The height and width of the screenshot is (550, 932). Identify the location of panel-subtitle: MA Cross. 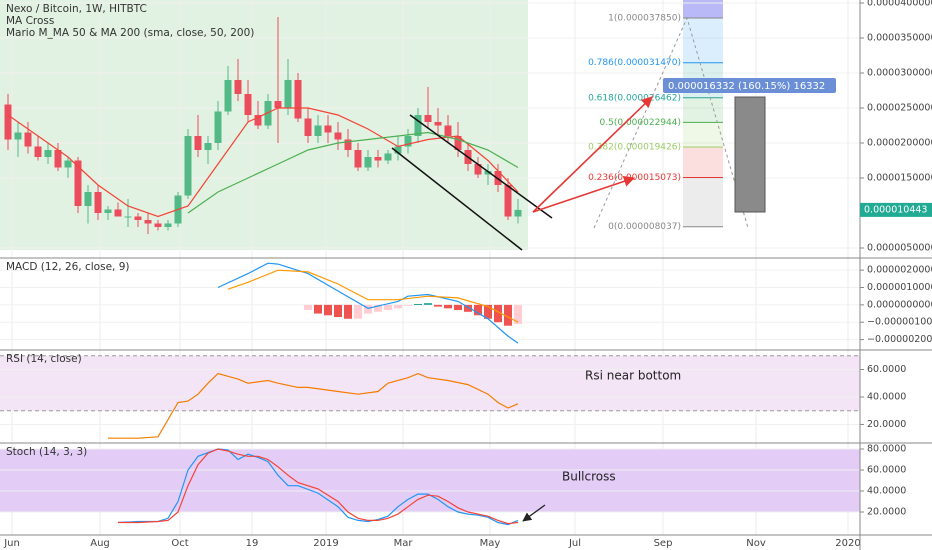
(30, 21).